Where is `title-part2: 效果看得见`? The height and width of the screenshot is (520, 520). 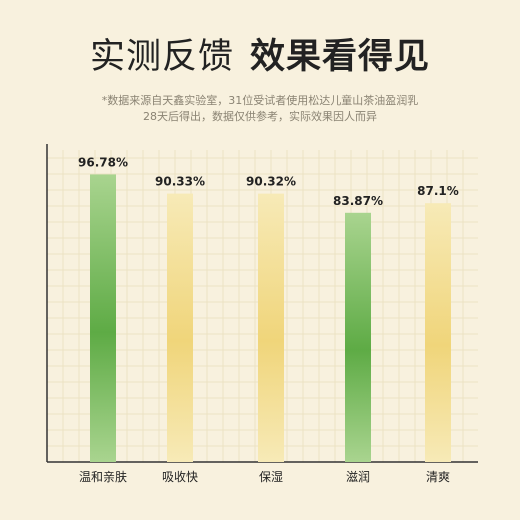 title-part2: 效果看得见 is located at coordinates (340, 57).